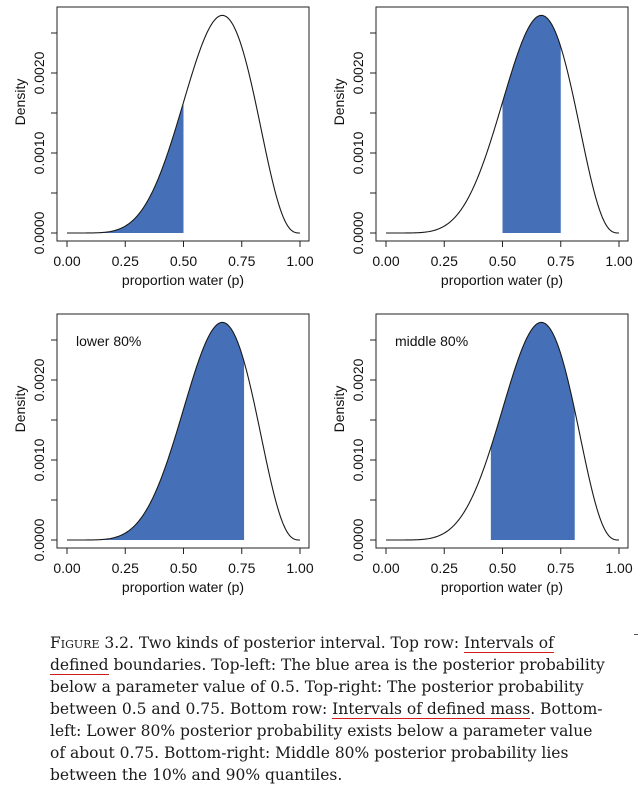  I want to click on caption-underlined-2: Intervals of defined mass, so click(431, 709).